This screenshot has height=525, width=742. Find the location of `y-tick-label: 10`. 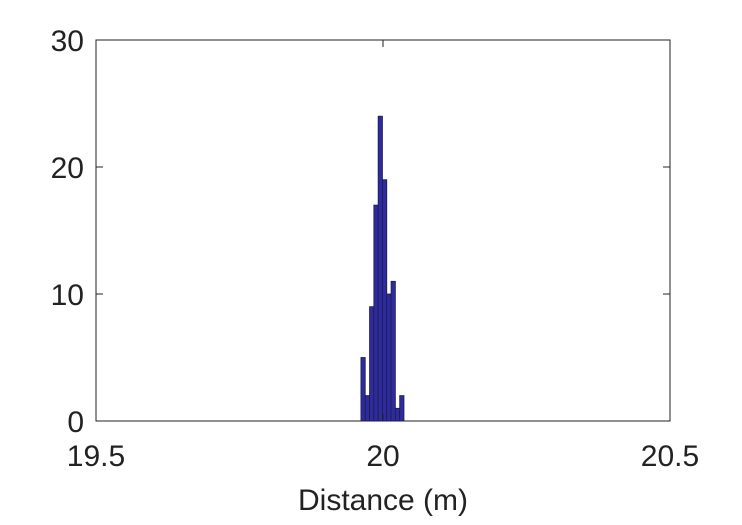

y-tick-label: 10 is located at coordinates (67, 295).